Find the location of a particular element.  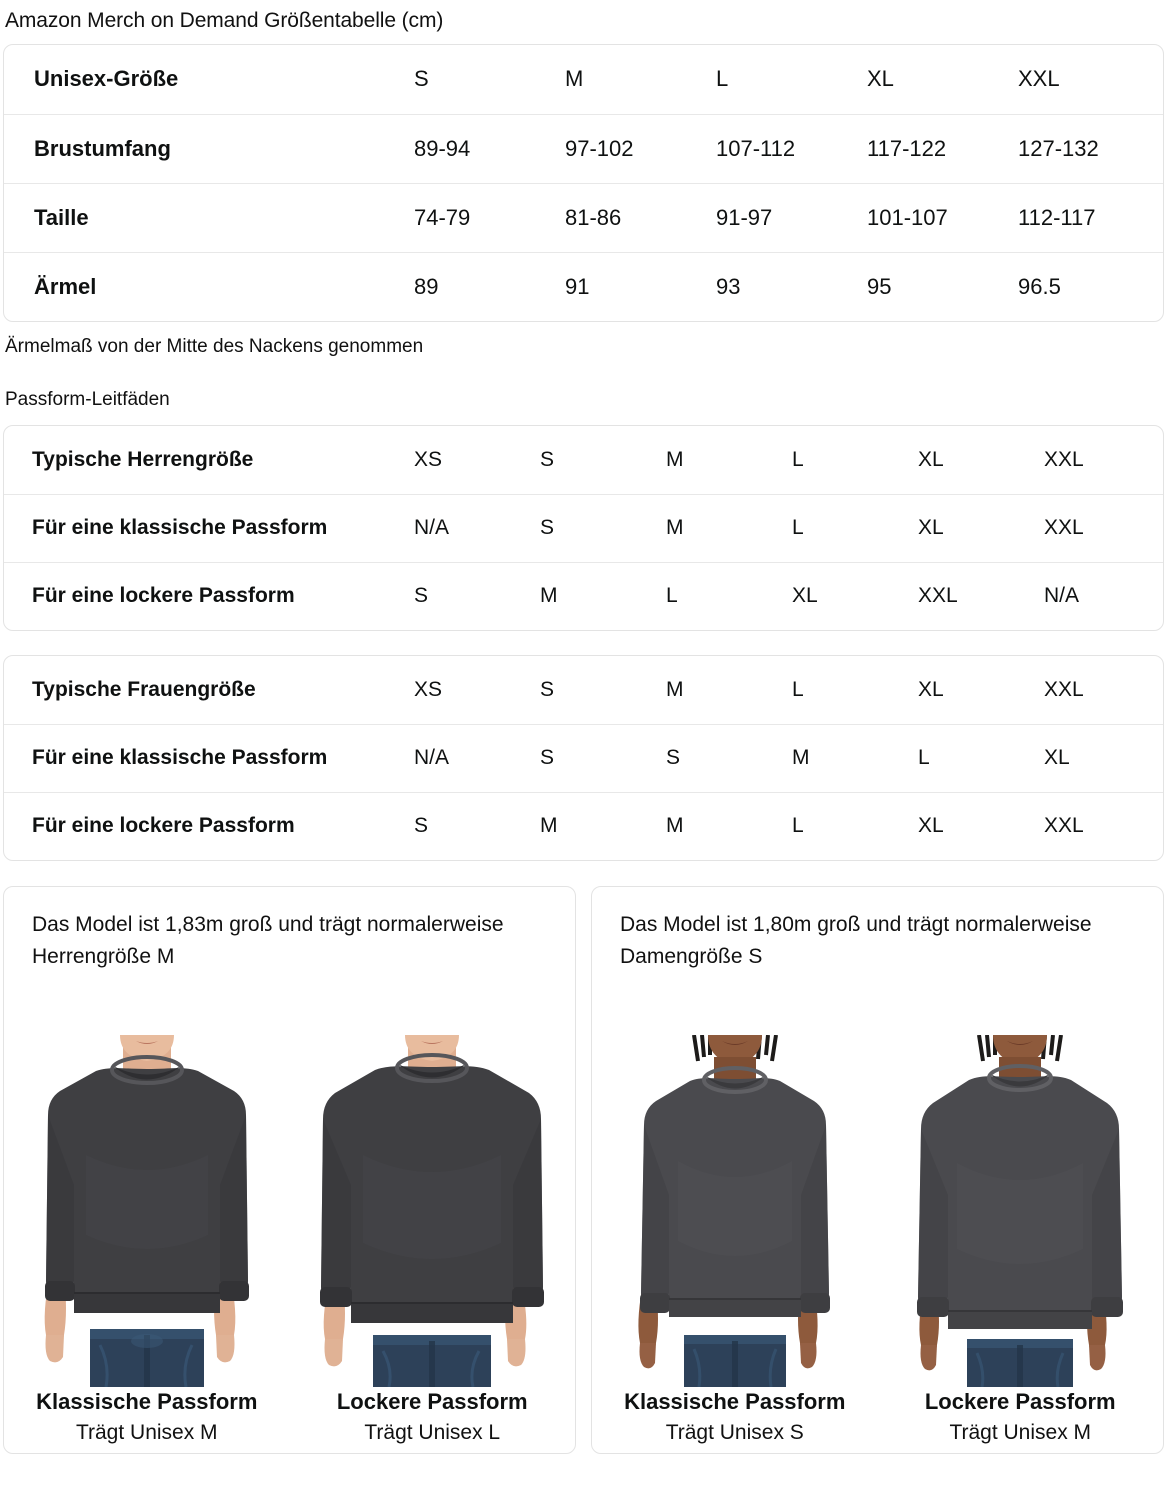

row-label: Ärmel is located at coordinates (65, 286).